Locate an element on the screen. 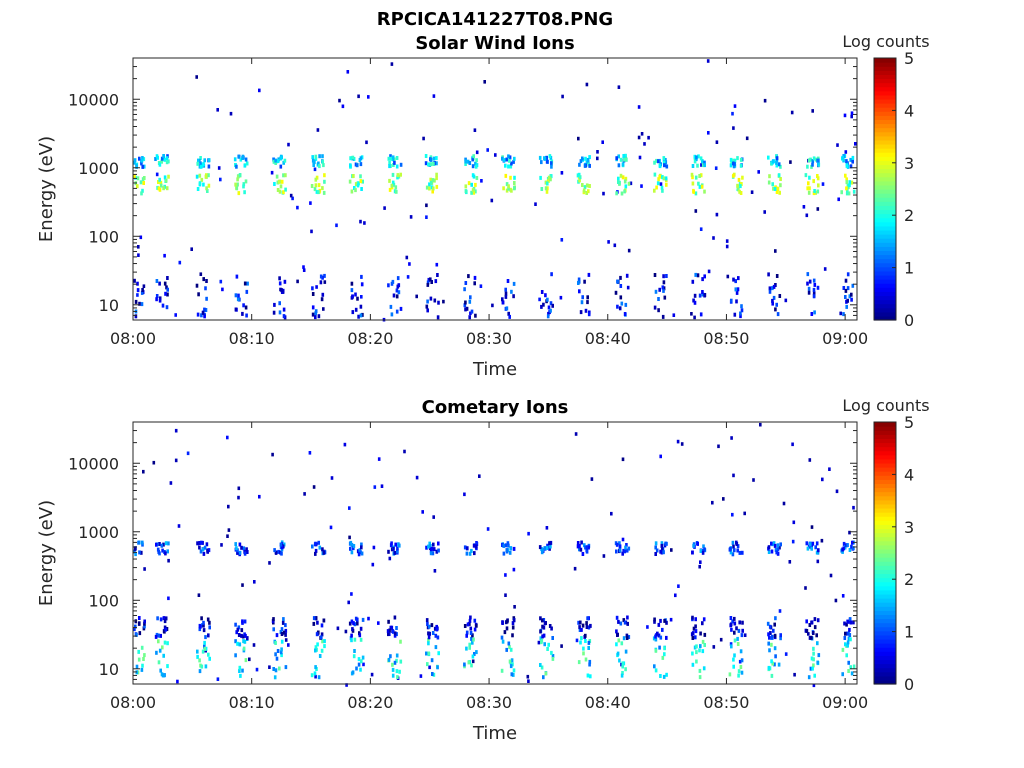  colorbar-tick-label: 2 is located at coordinates (909, 579).